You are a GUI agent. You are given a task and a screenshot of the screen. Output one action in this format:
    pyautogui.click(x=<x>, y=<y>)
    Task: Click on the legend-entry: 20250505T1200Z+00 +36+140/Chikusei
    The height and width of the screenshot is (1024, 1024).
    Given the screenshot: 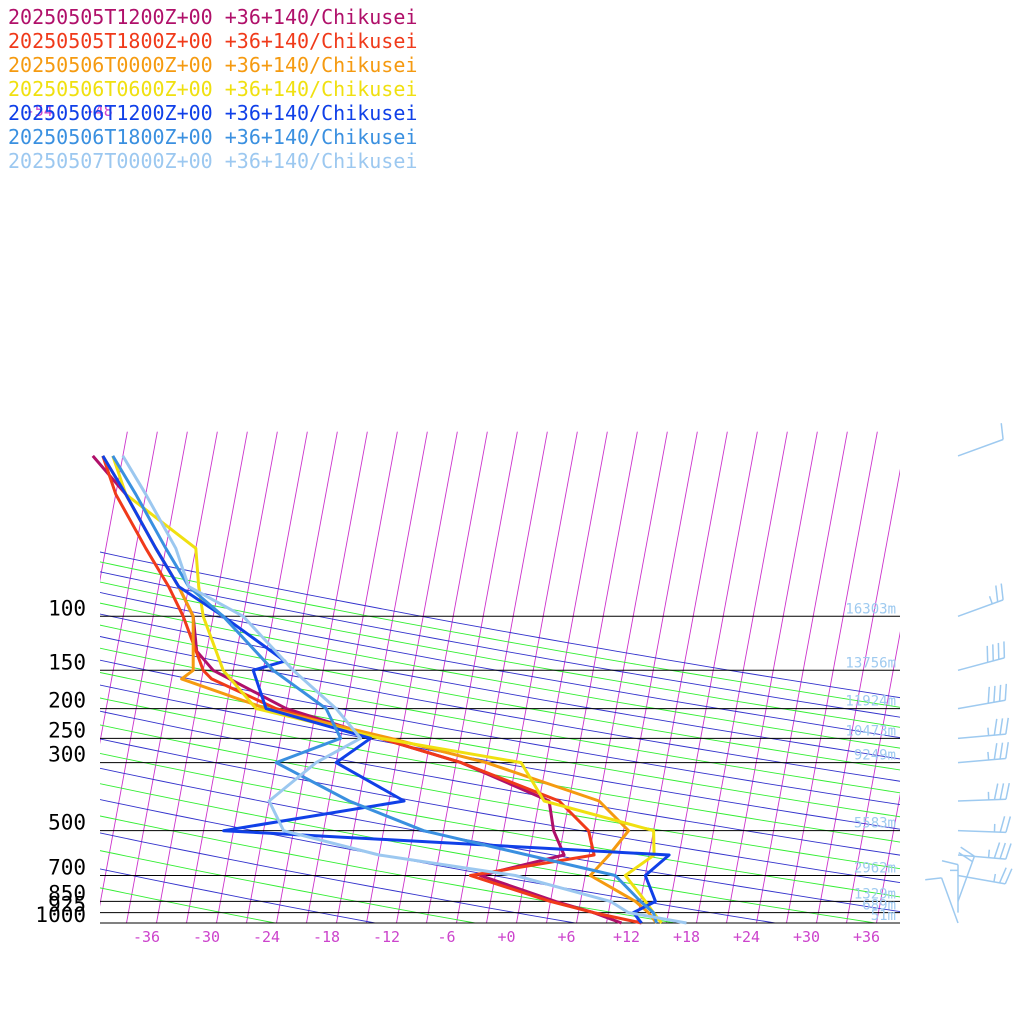 What is the action you would take?
    pyautogui.click(x=212, y=17)
    